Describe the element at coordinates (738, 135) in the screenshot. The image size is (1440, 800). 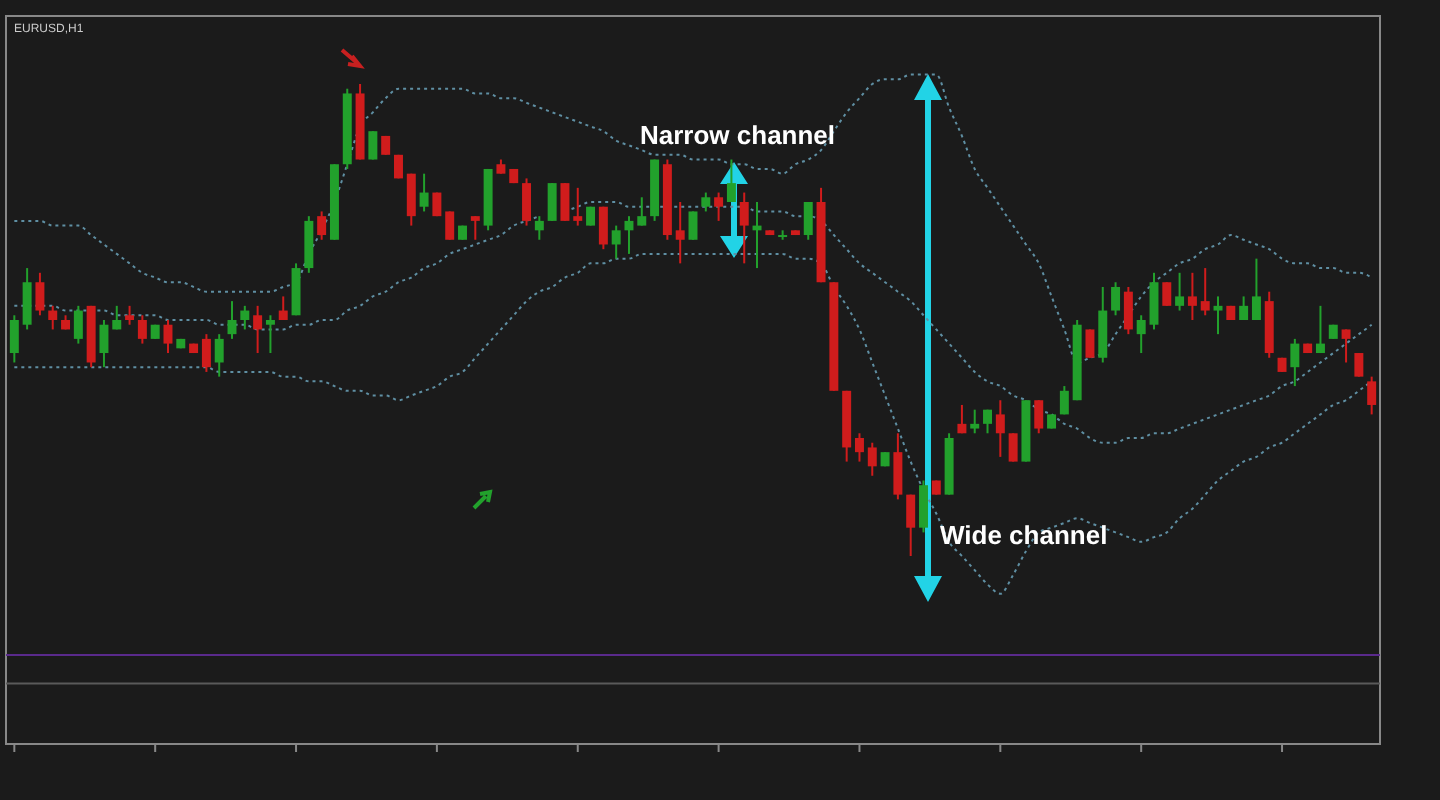
I see `annotation: Narrow channel` at that location.